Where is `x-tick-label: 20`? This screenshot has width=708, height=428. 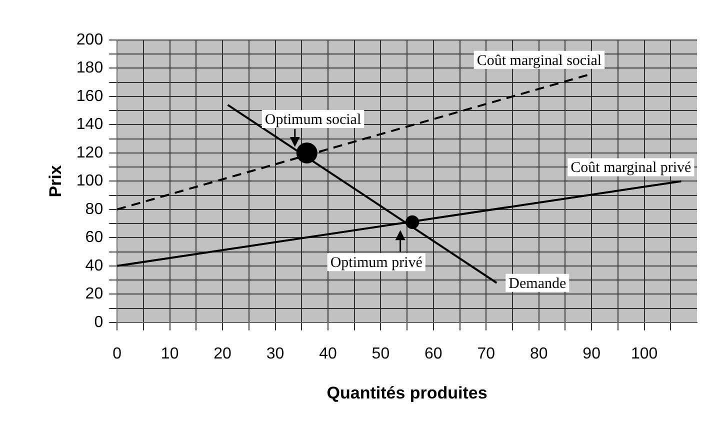 x-tick-label: 20 is located at coordinates (223, 353).